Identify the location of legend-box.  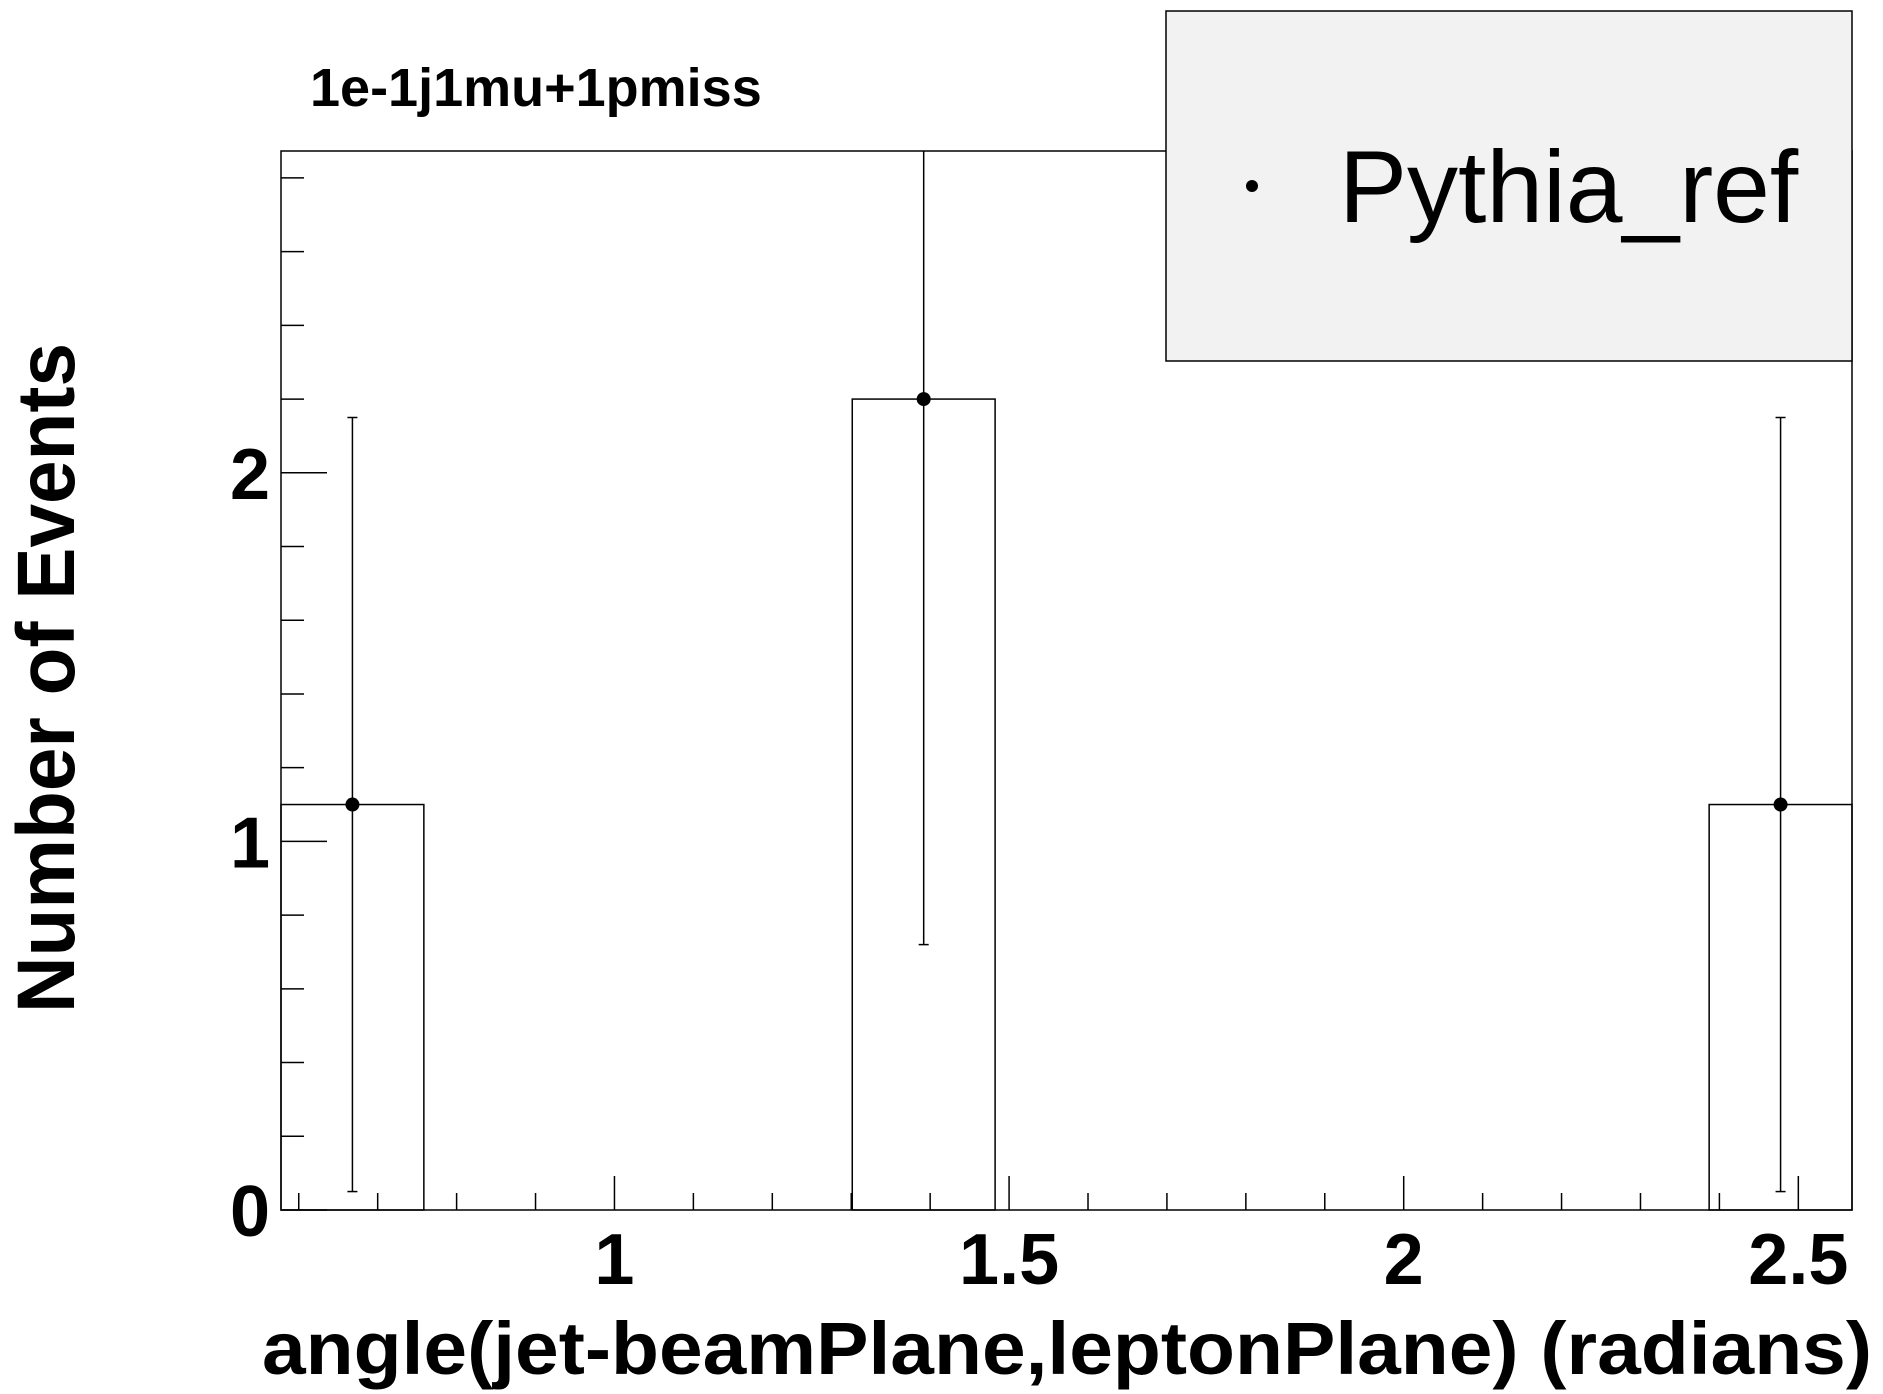
(1509, 186).